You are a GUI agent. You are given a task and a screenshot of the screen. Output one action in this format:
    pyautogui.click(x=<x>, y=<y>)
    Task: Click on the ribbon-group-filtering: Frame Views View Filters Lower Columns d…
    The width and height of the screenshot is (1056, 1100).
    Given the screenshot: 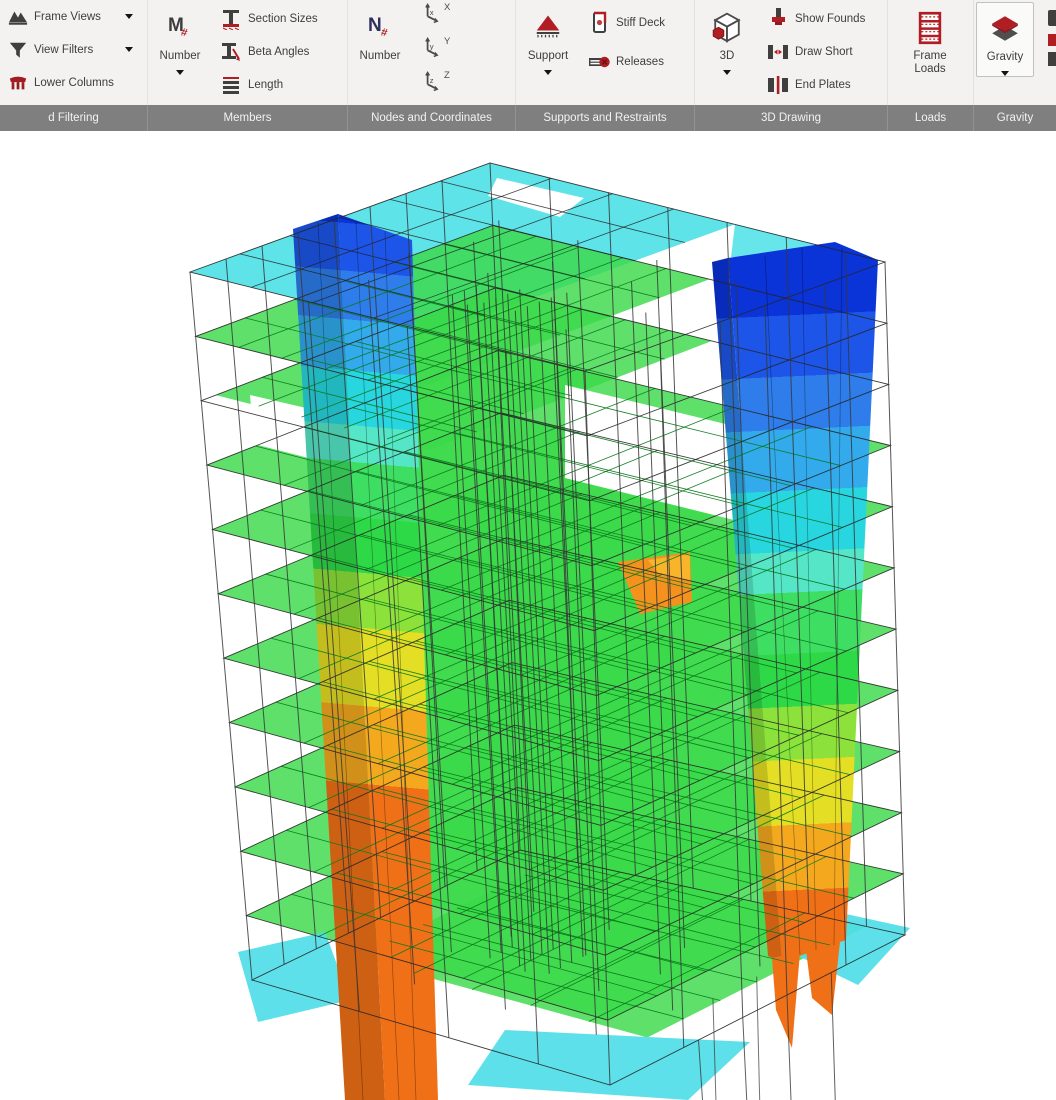 What is the action you would take?
    pyautogui.click(x=74, y=65)
    